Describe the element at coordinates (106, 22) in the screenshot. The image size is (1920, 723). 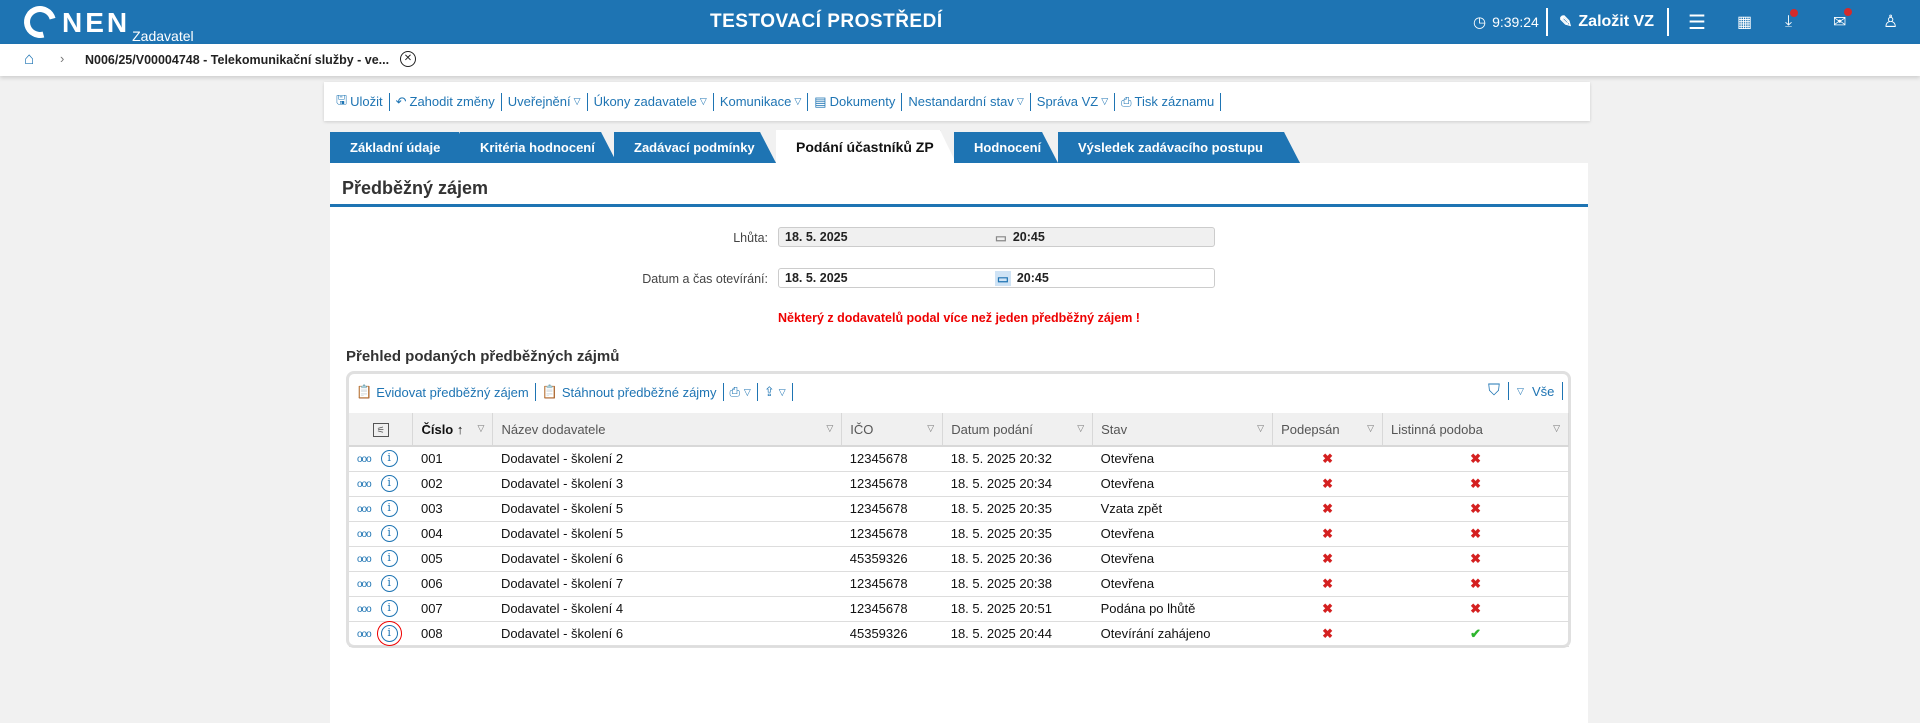
I see `nen-logo: NEN Zadavatel` at that location.